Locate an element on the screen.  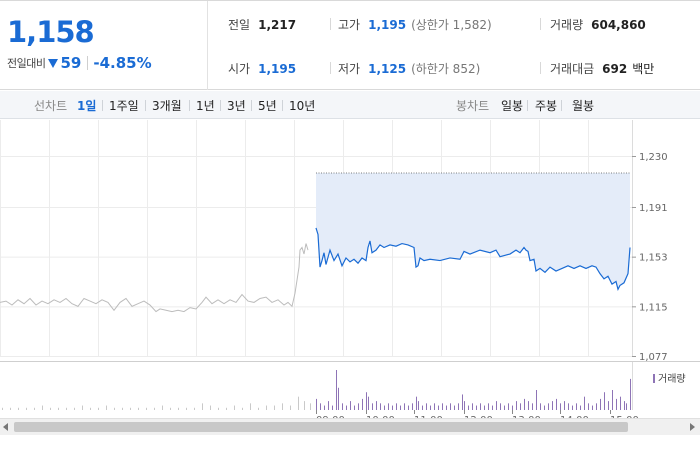
x-tick-label: 12:00 is located at coordinates (478, 416).